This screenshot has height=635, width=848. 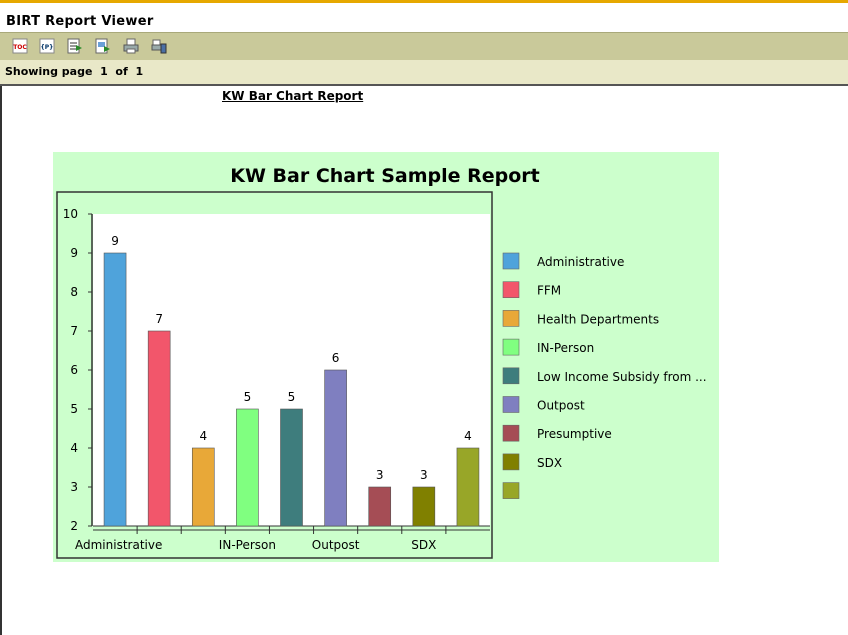 What do you see at coordinates (74, 448) in the screenshot?
I see `y-tick-label: 4` at bounding box center [74, 448].